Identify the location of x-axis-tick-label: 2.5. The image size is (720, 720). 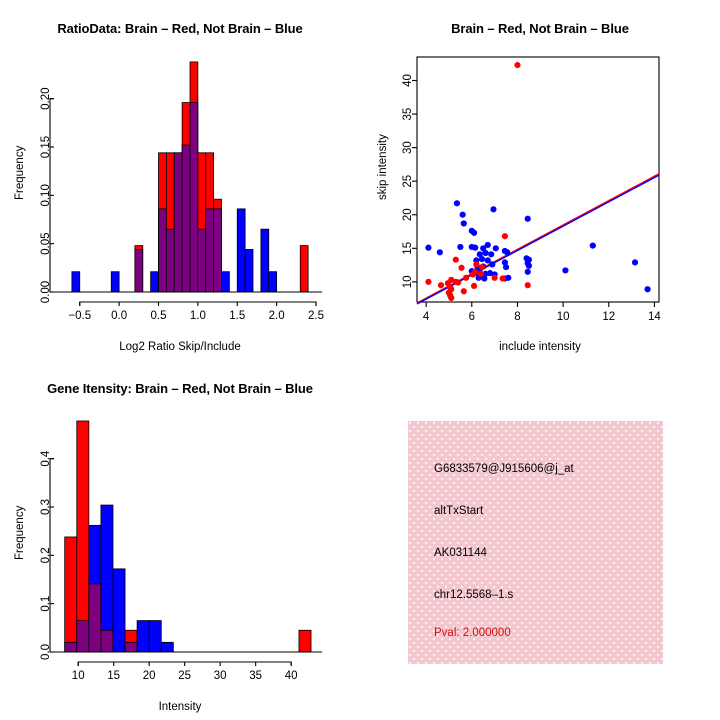
(316, 316).